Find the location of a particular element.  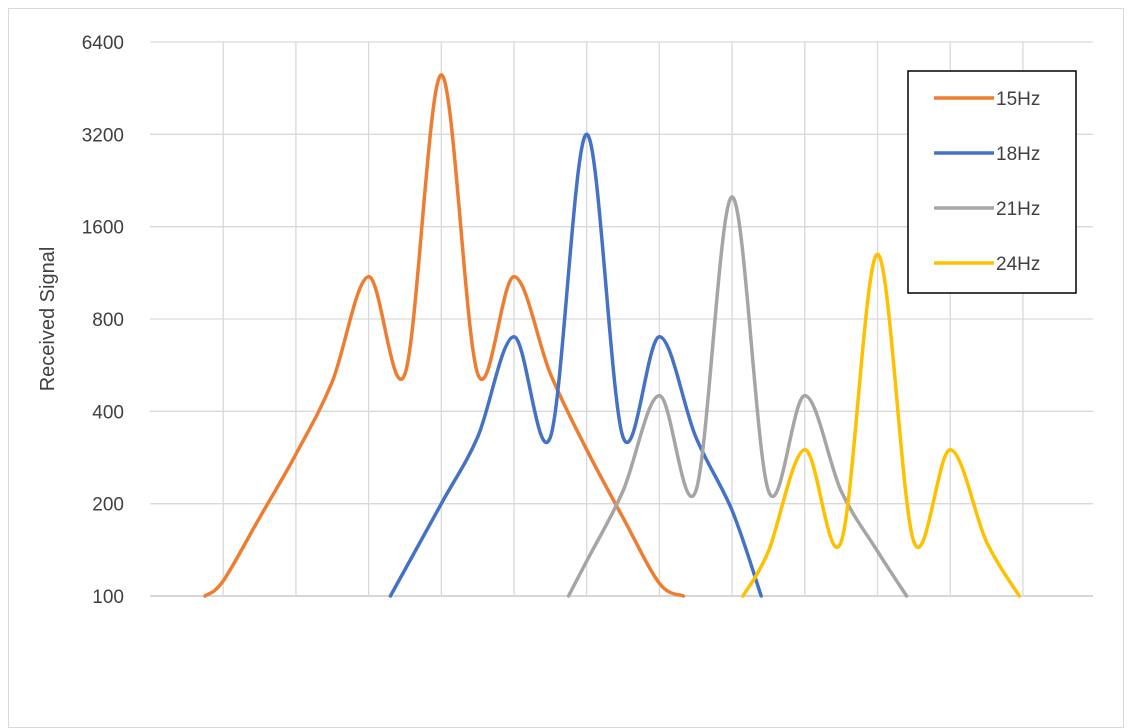

legend: 15Hz 18Hz 21Hz 24Hz is located at coordinates (992, 182).